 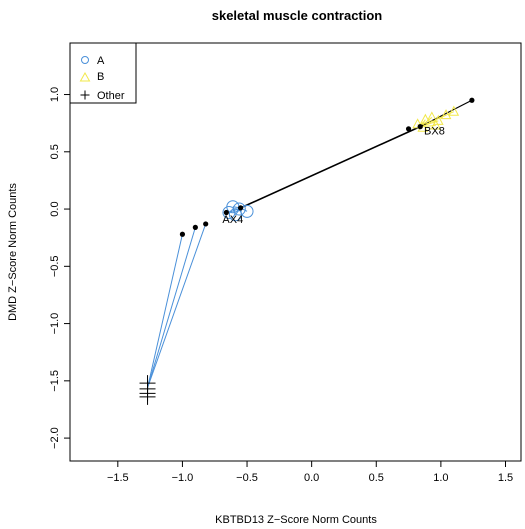 What do you see at coordinates (55, 438) in the screenshot?
I see `y-tick-label: −2.0` at bounding box center [55, 438].